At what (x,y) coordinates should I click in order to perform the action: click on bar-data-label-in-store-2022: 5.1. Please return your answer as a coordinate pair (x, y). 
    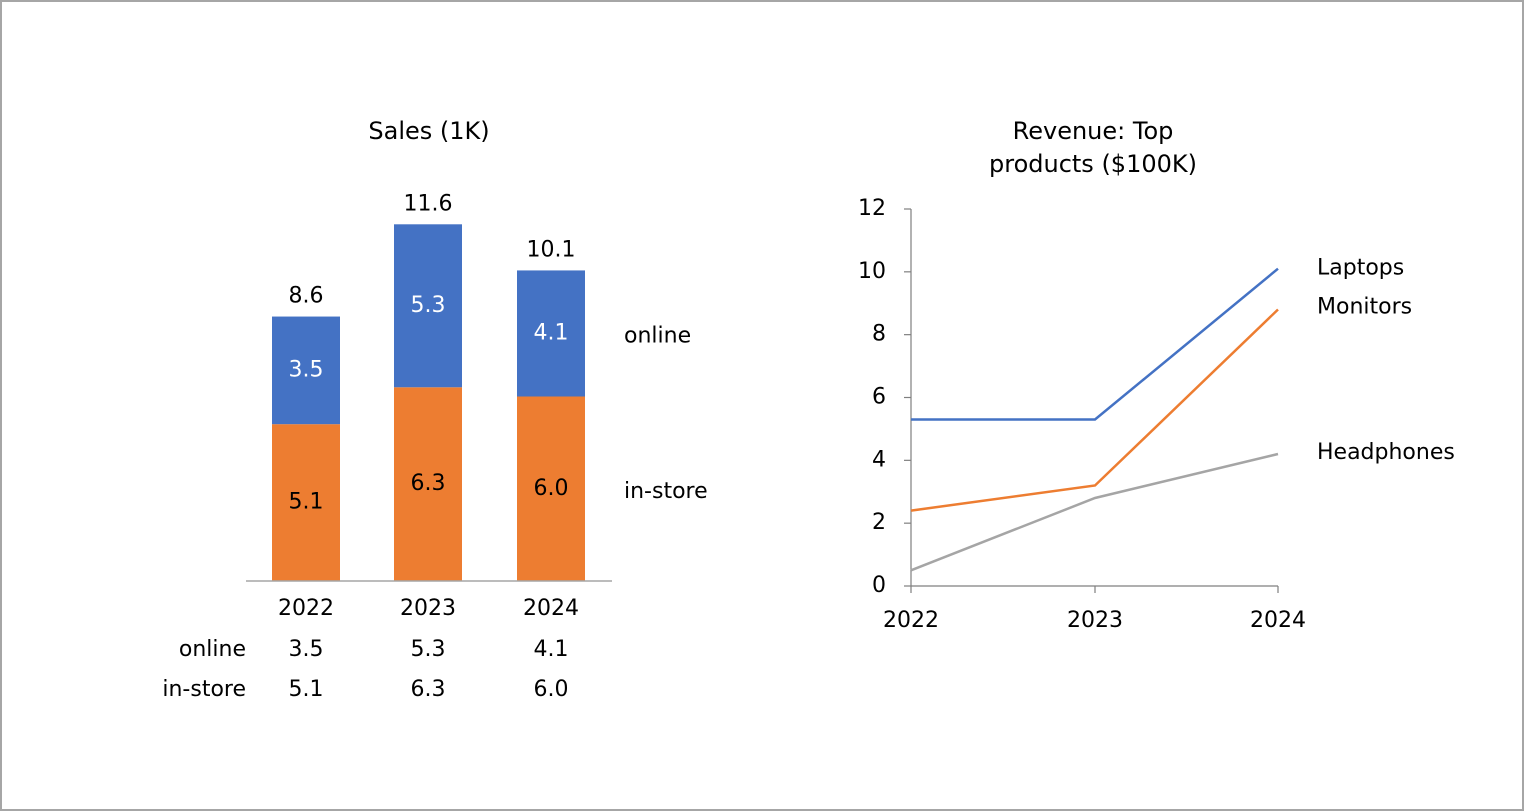
    Looking at the image, I should click on (306, 502).